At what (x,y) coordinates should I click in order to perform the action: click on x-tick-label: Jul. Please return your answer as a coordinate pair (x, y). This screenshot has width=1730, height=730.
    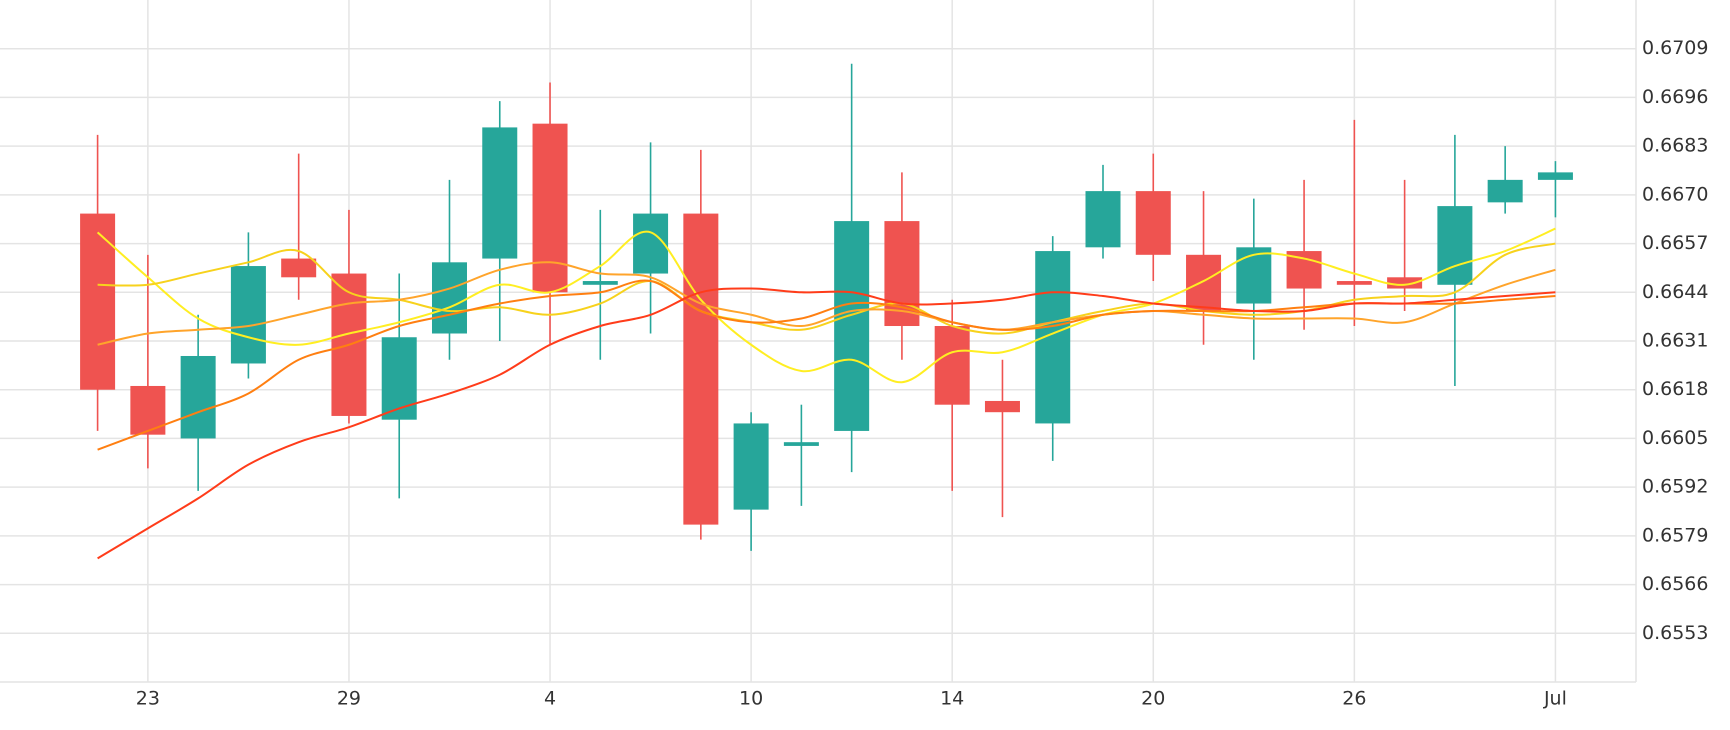
    Looking at the image, I should click on (1555, 699).